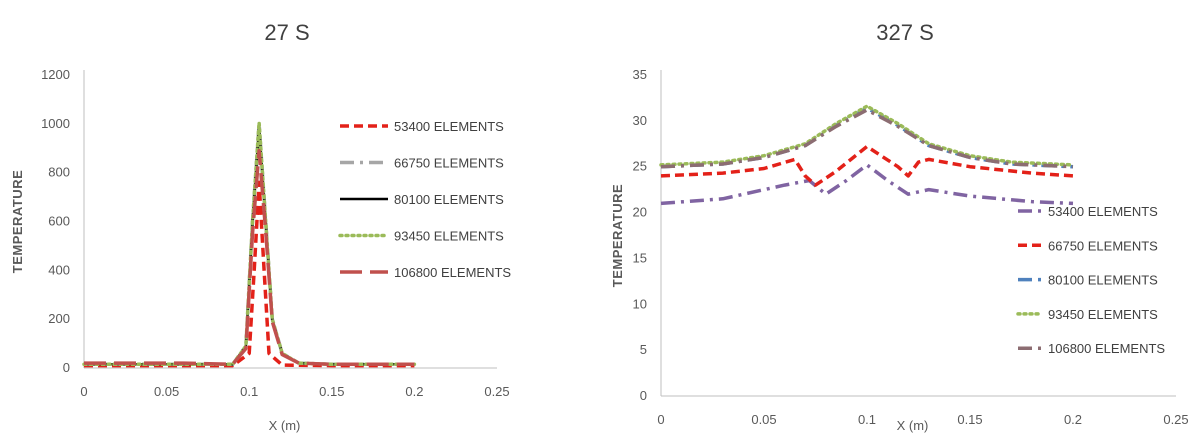 This screenshot has width=1195, height=438. I want to click on y-tick-label: 20, so click(640, 212).